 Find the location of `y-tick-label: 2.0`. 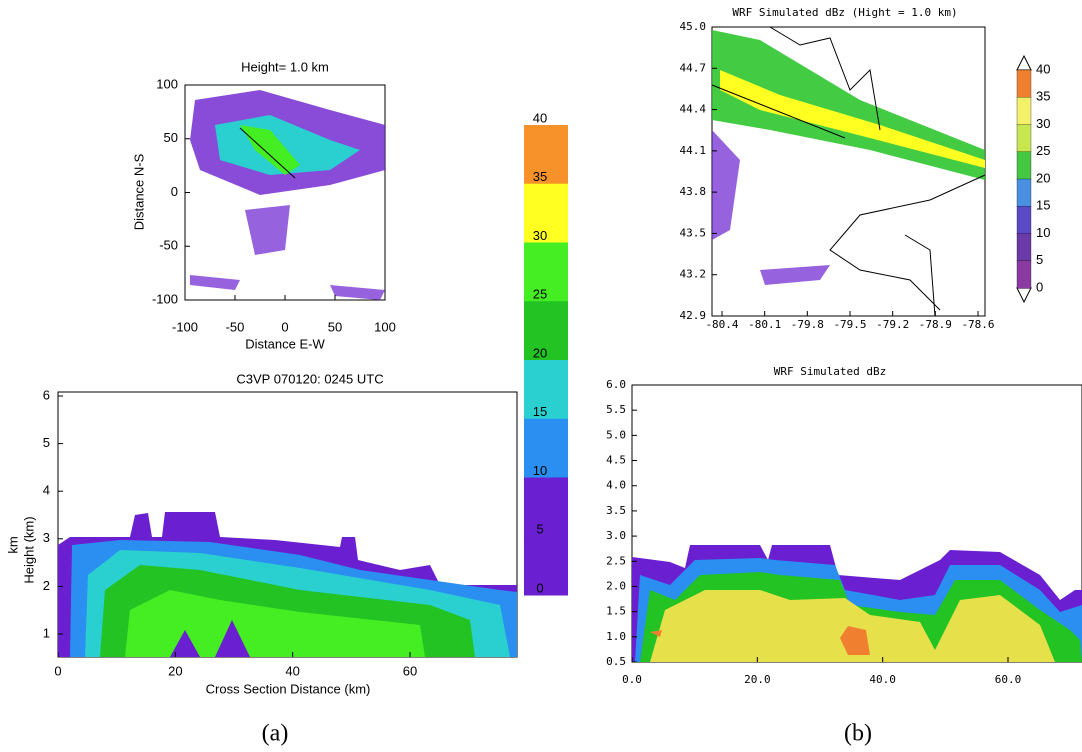

y-tick-label: 2.0 is located at coordinates (616, 585).